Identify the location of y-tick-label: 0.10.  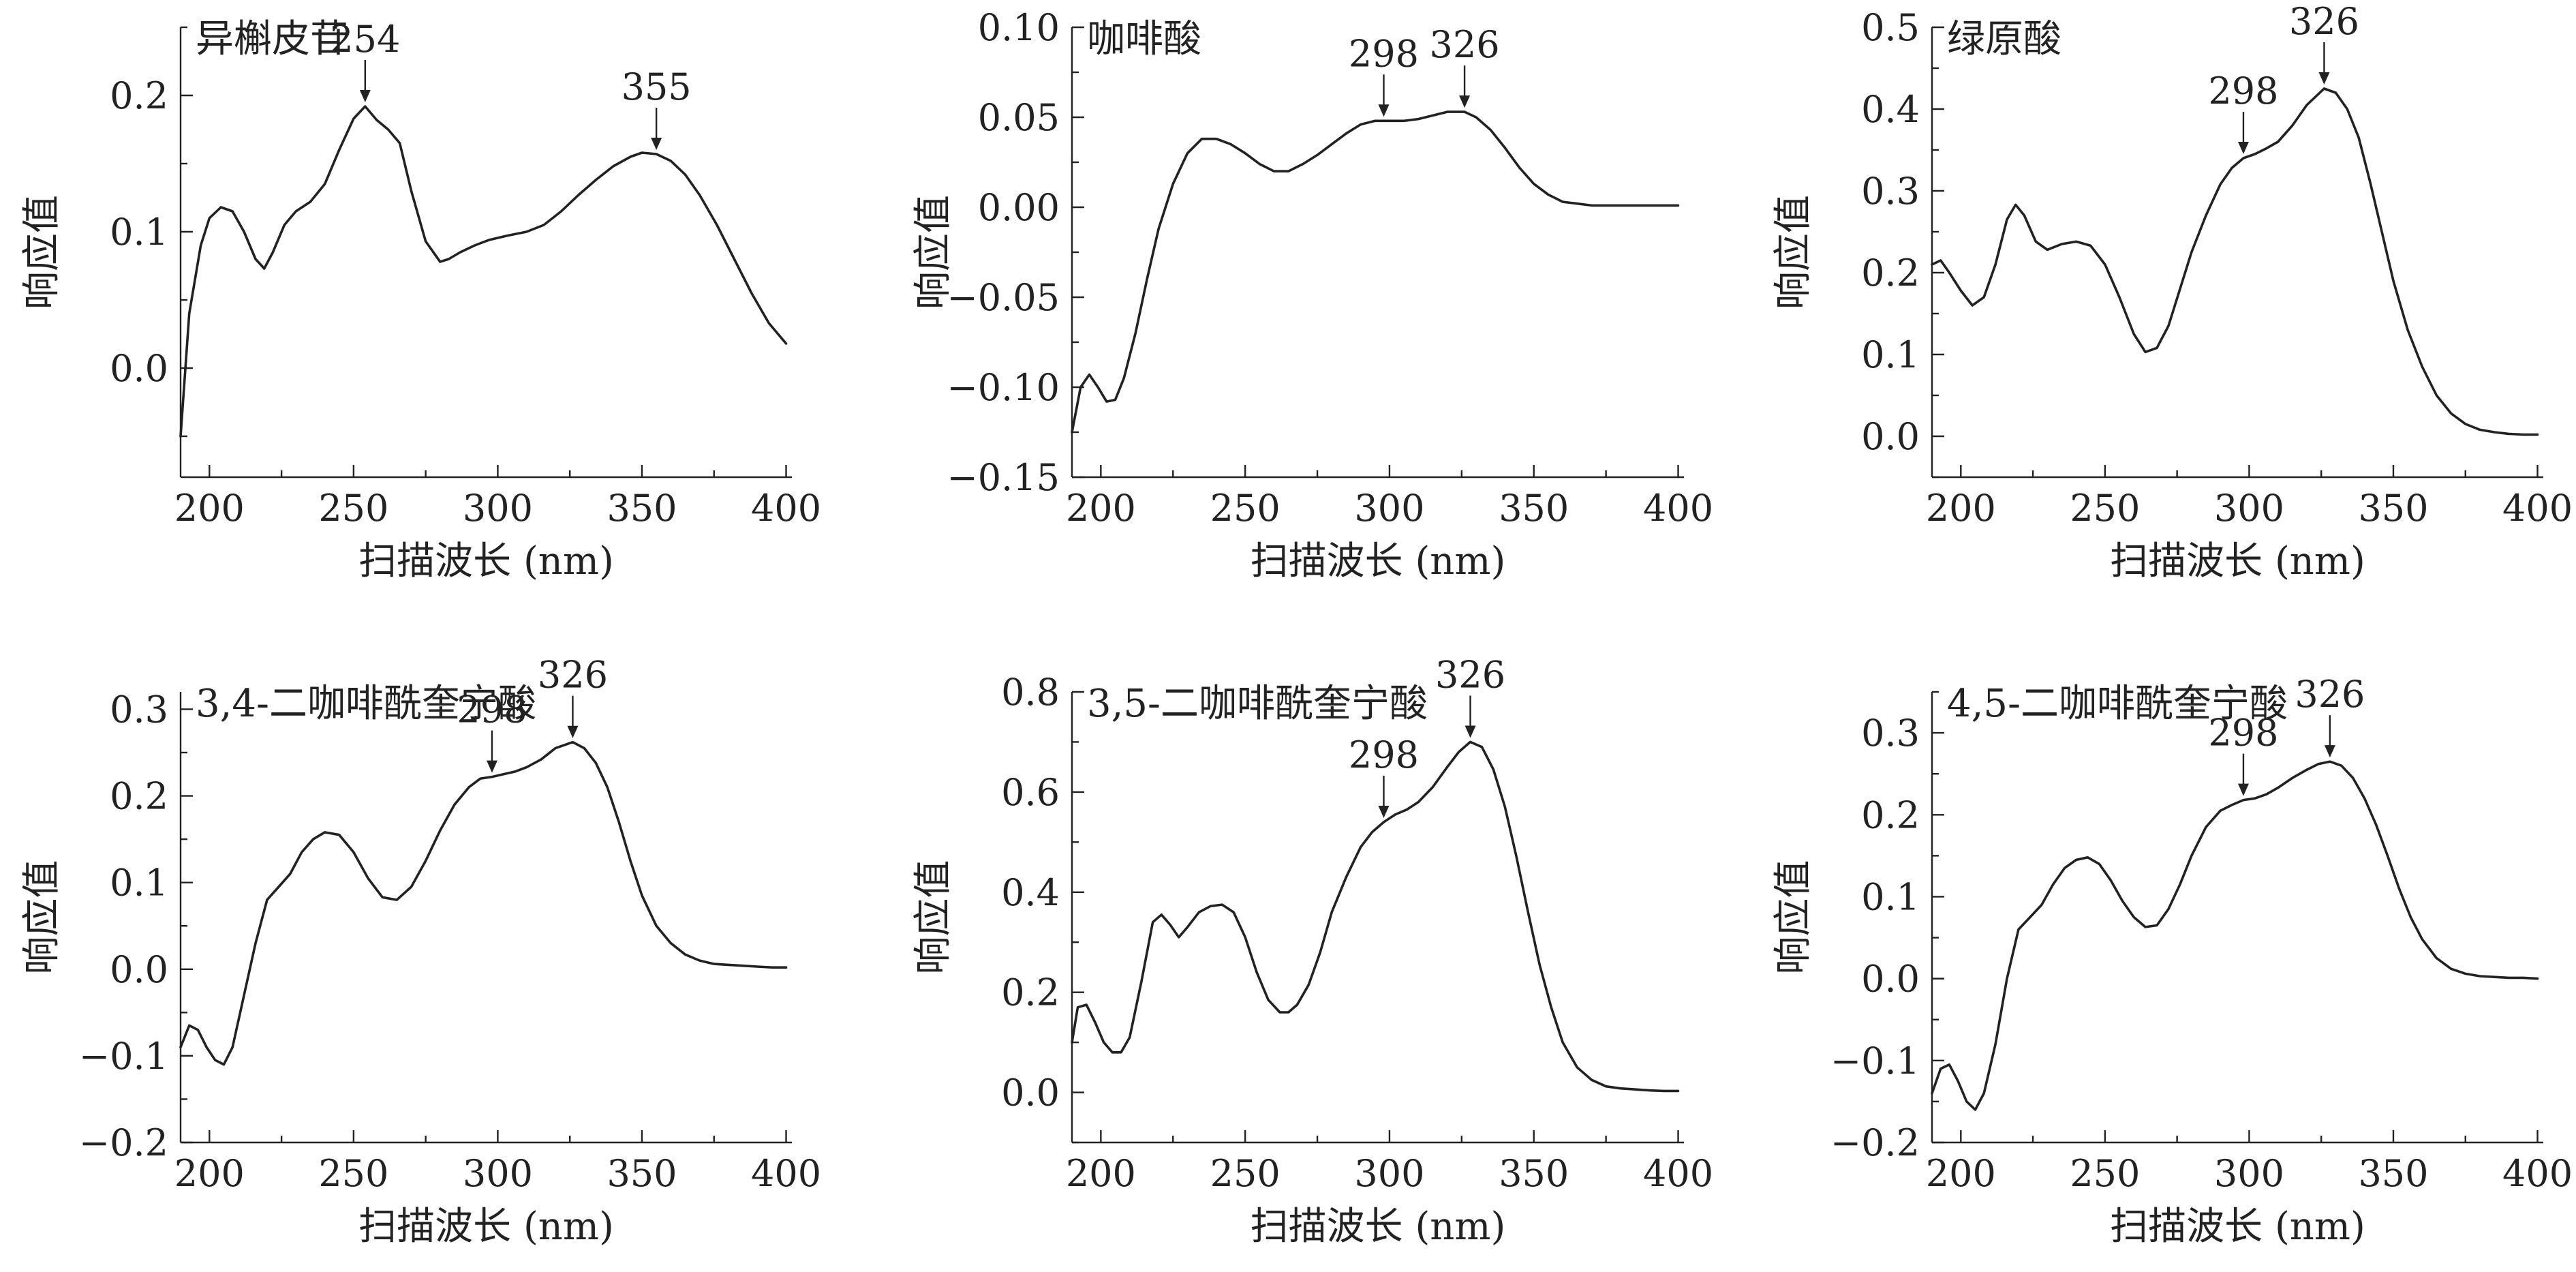
(1019, 27).